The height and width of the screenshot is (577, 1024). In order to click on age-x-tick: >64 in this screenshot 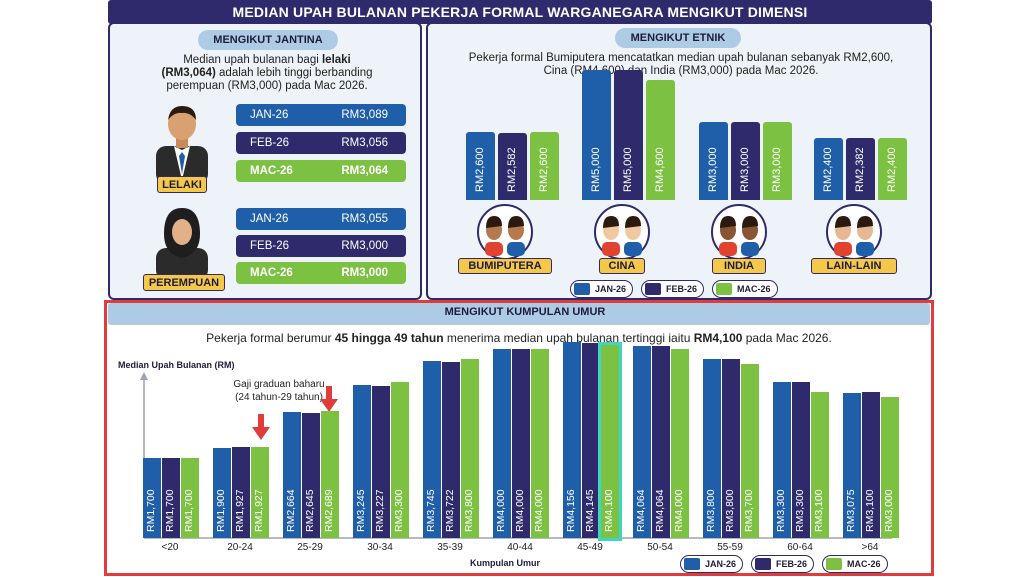, I will do `click(870, 547)`.